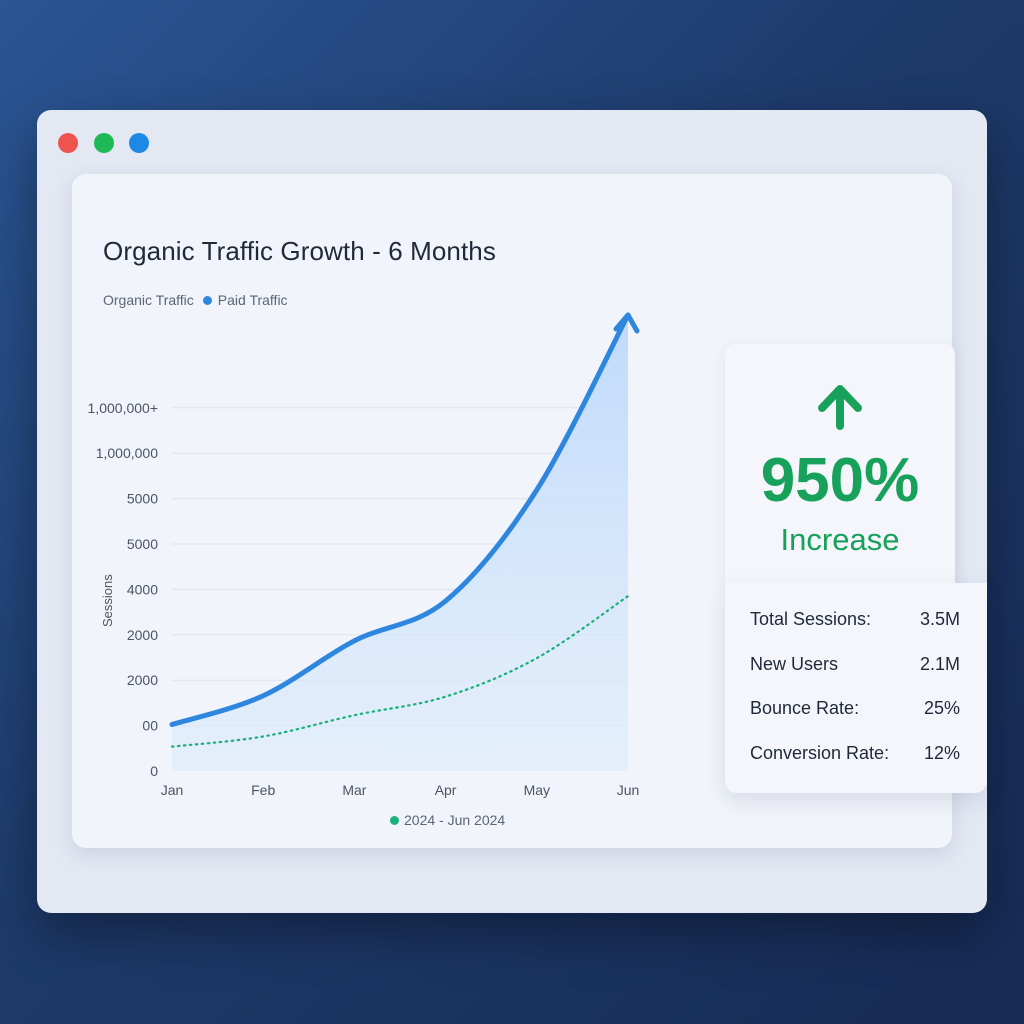  I want to click on y-tick-label: 1,000,000, so click(127, 453).